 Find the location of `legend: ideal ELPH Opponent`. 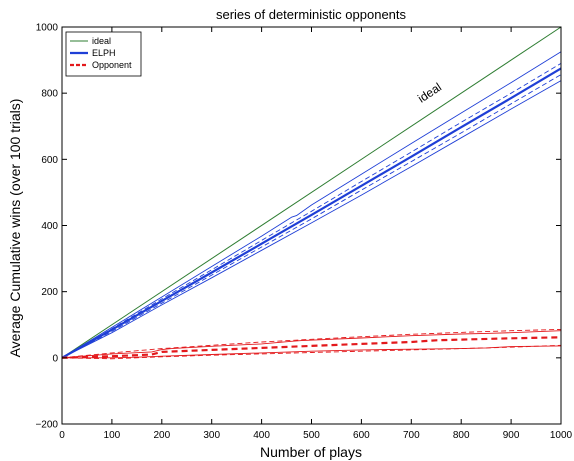

legend: ideal ELPH Opponent is located at coordinates (103, 54).